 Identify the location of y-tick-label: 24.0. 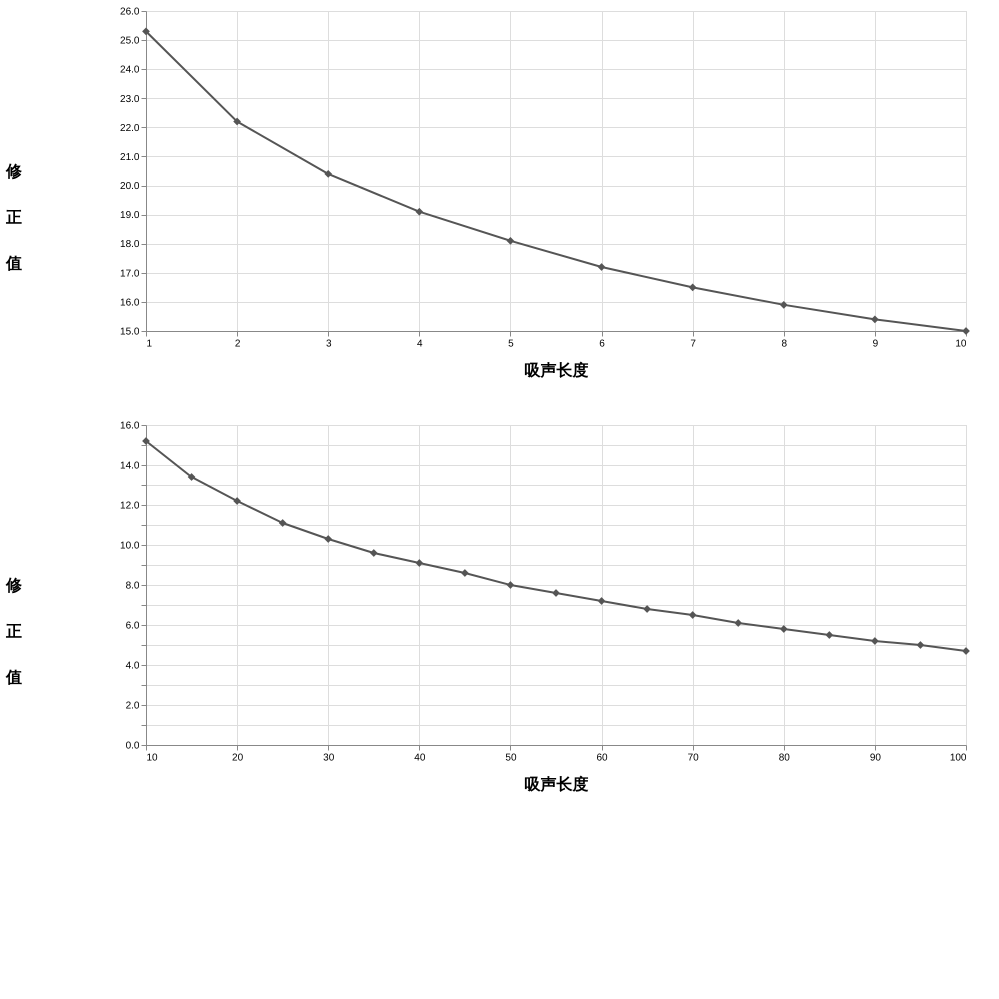
(130, 70).